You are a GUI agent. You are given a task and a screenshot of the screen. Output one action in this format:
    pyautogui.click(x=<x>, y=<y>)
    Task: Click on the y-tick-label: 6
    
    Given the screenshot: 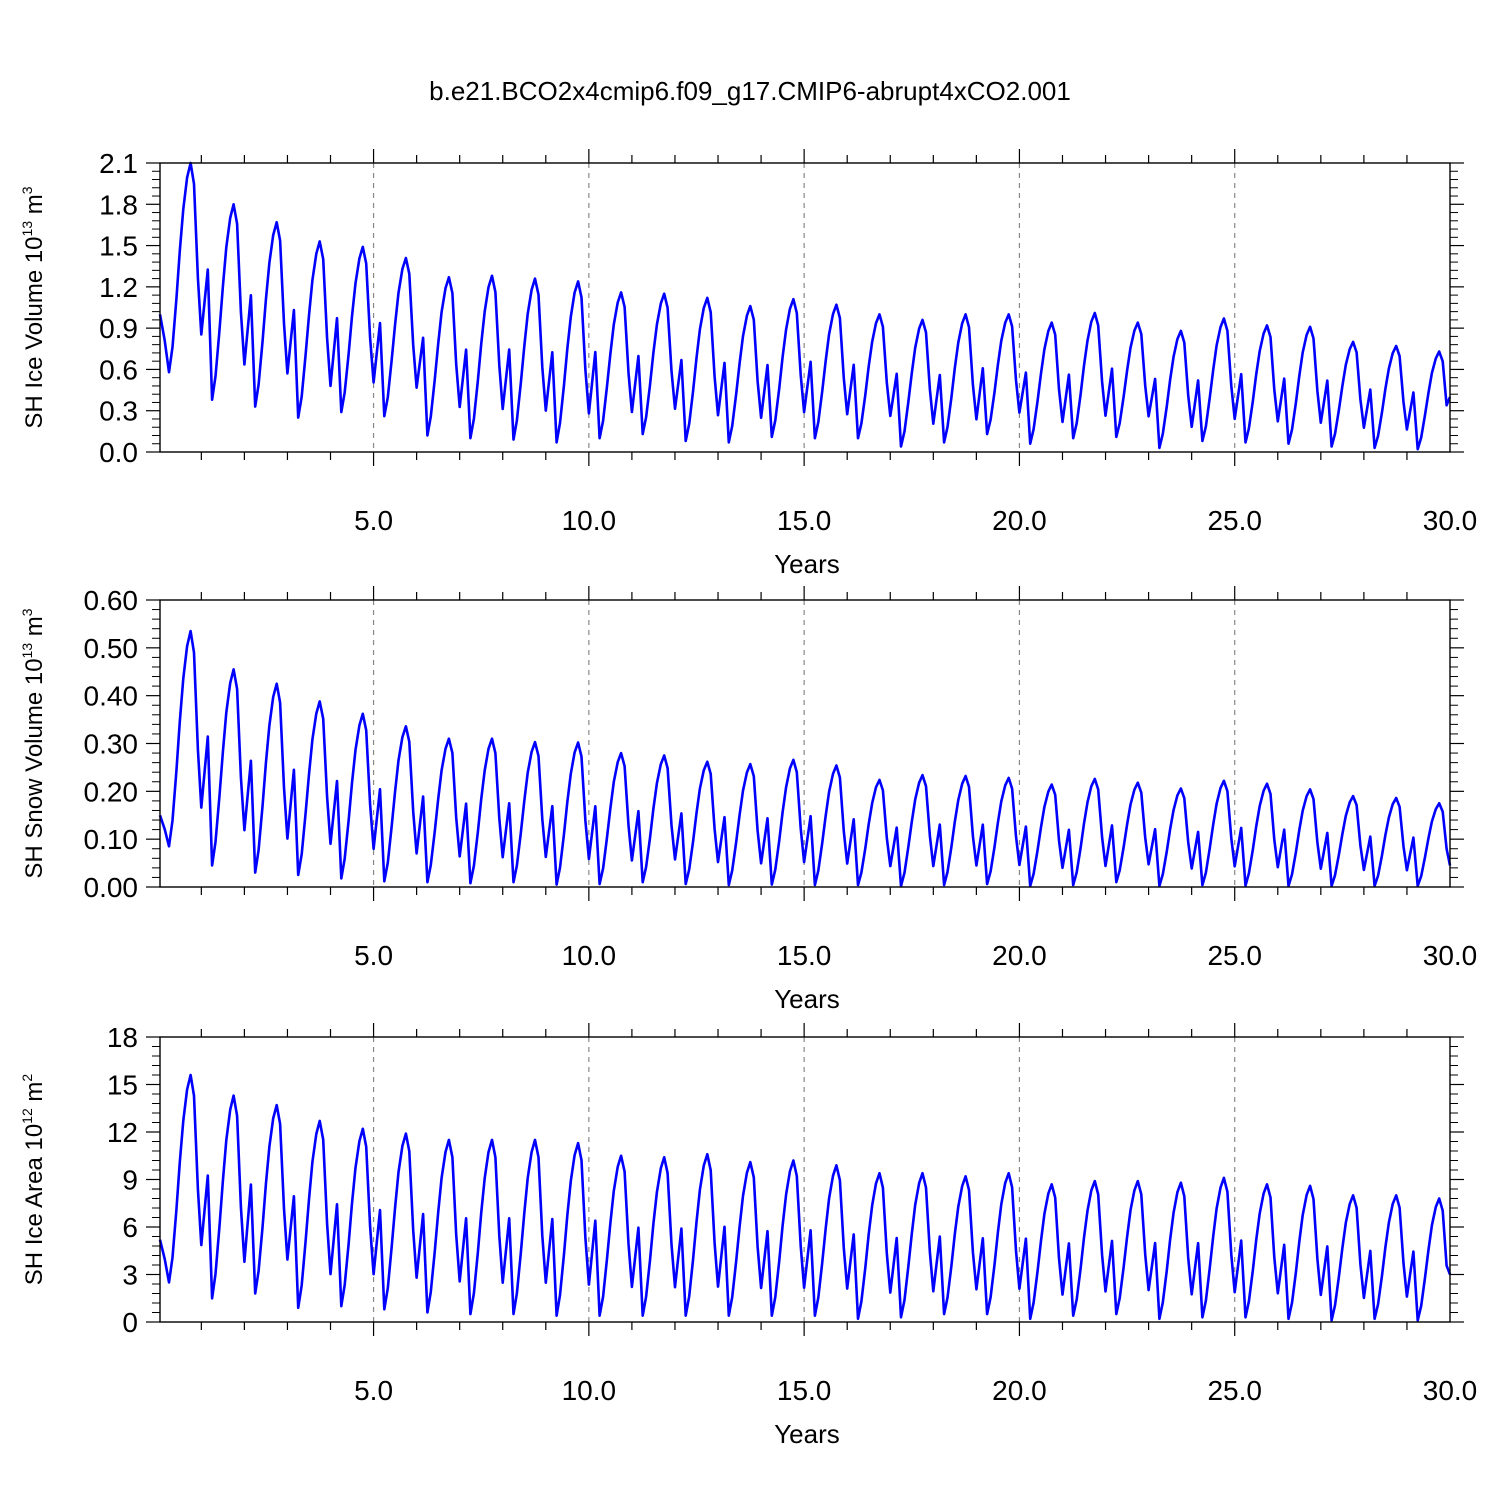 What is the action you would take?
    pyautogui.click(x=130, y=1227)
    